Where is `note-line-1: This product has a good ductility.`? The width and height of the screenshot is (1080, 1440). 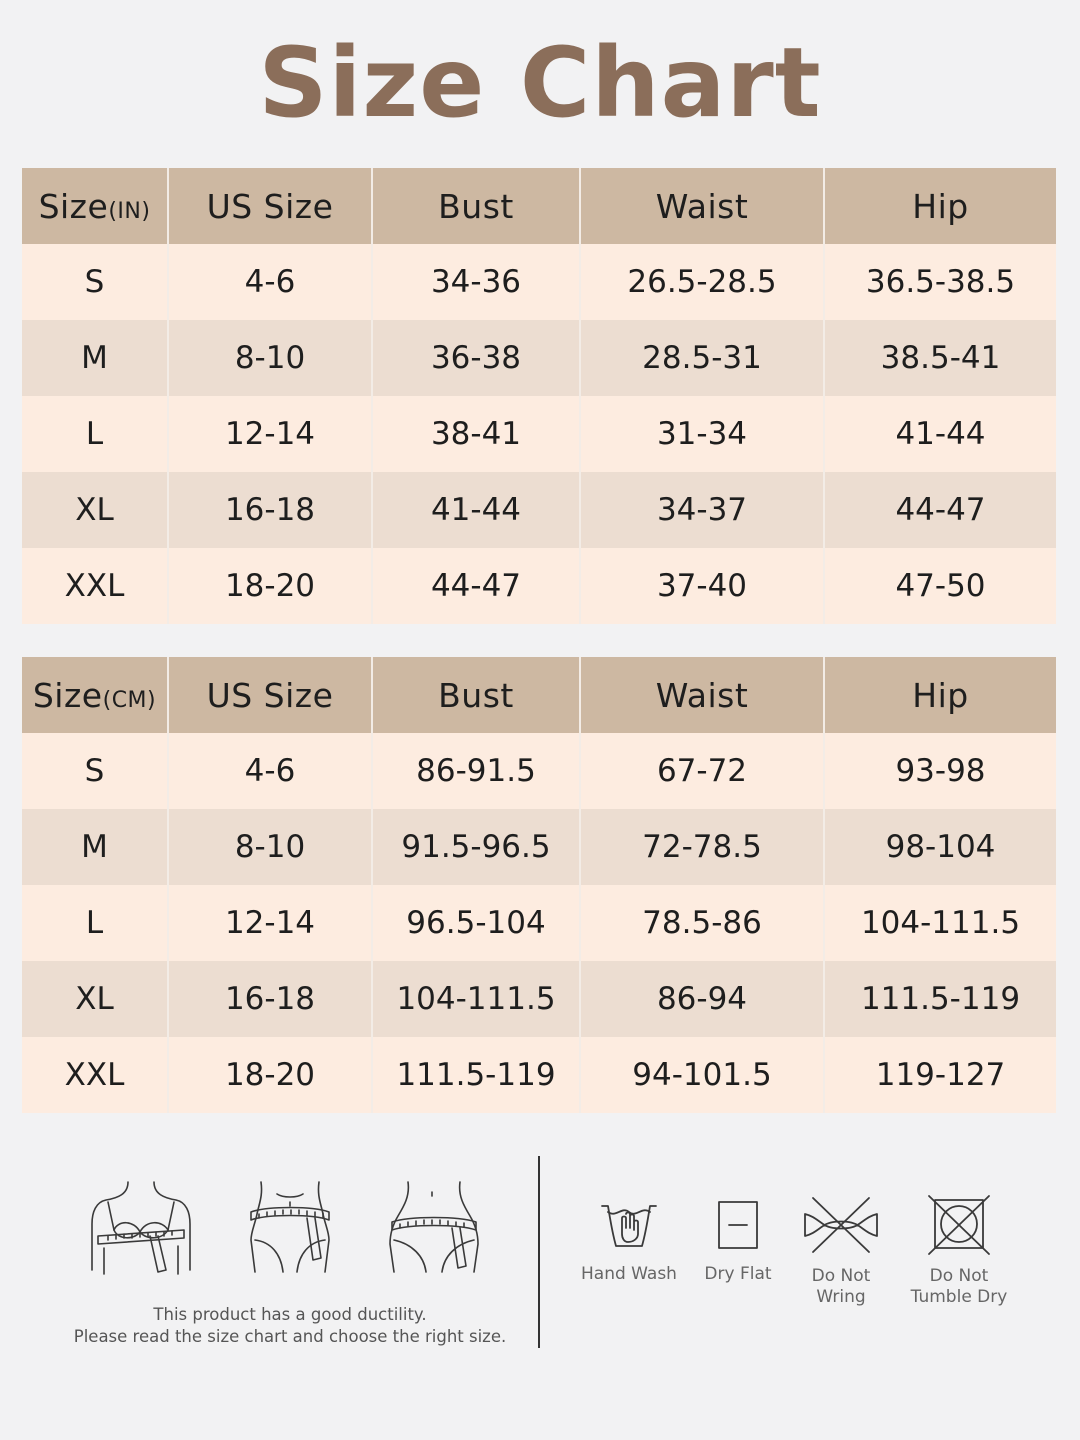
note-line-1: This product has a good ductility. is located at coordinates (290, 1314).